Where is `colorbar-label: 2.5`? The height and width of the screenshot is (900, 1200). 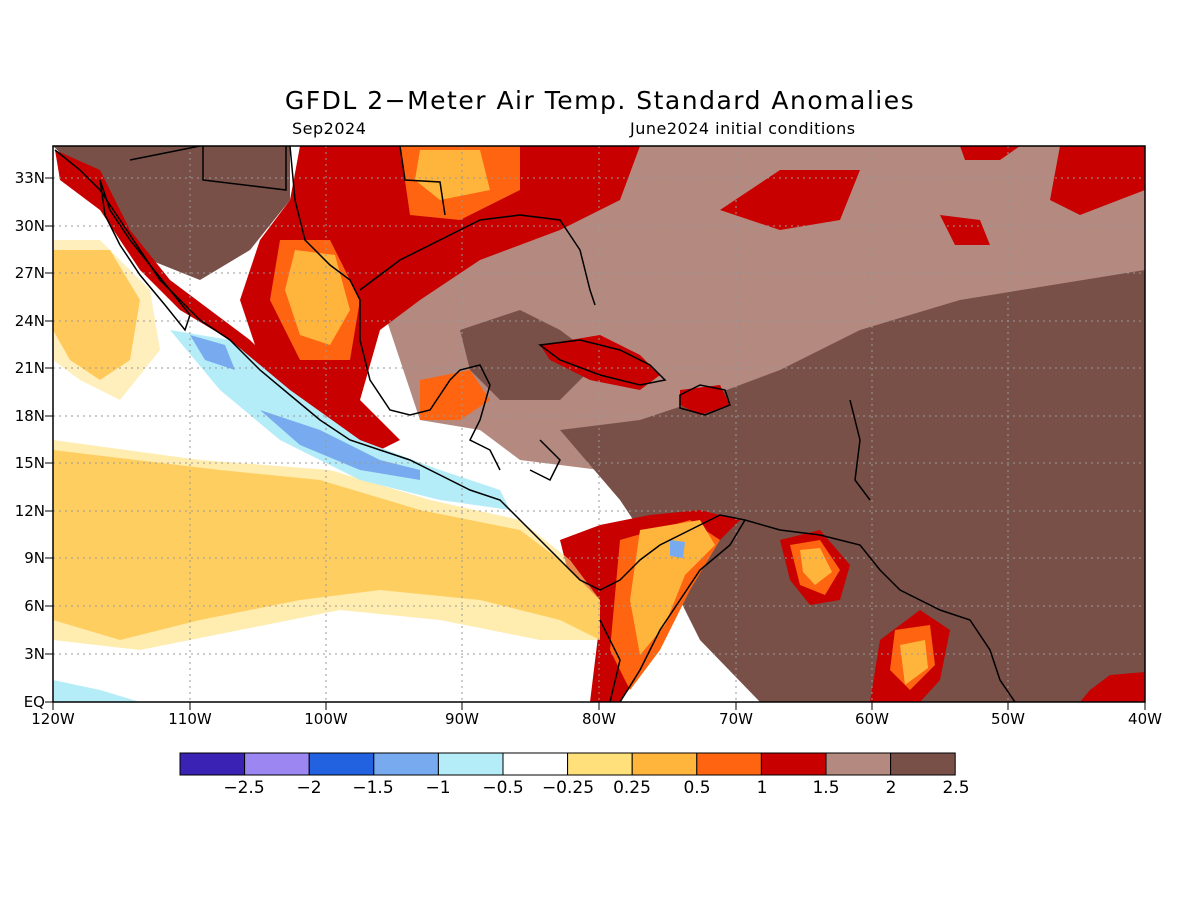
colorbar-label: 2.5 is located at coordinates (956, 788).